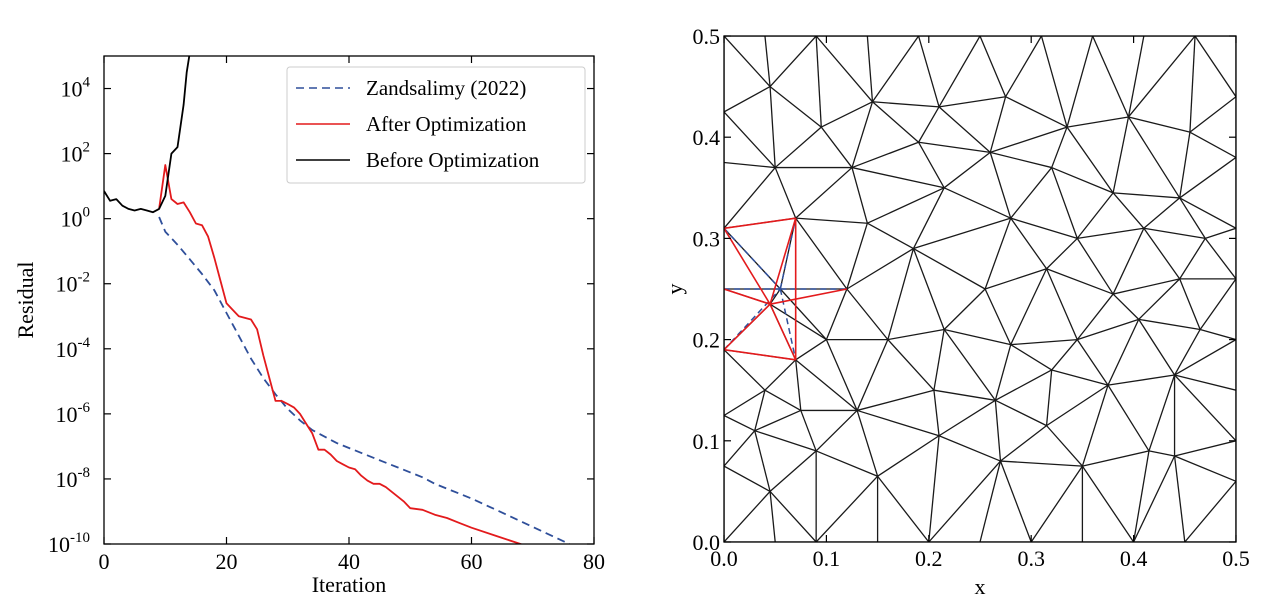 This screenshot has width=1280, height=612. What do you see at coordinates (349, 561) in the screenshot?
I see `x-tick-label: 40` at bounding box center [349, 561].